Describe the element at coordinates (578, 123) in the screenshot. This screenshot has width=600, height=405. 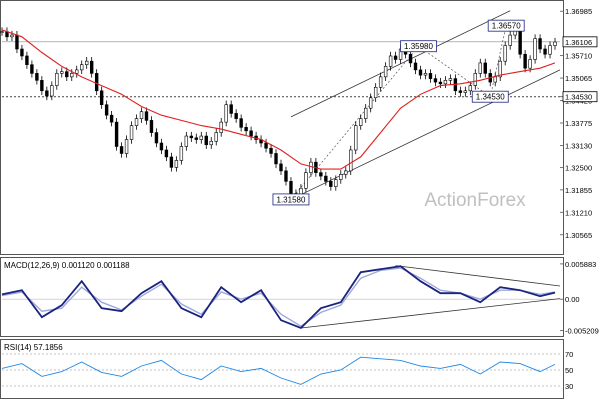
I see `y-tick-label: 1.33775` at that location.